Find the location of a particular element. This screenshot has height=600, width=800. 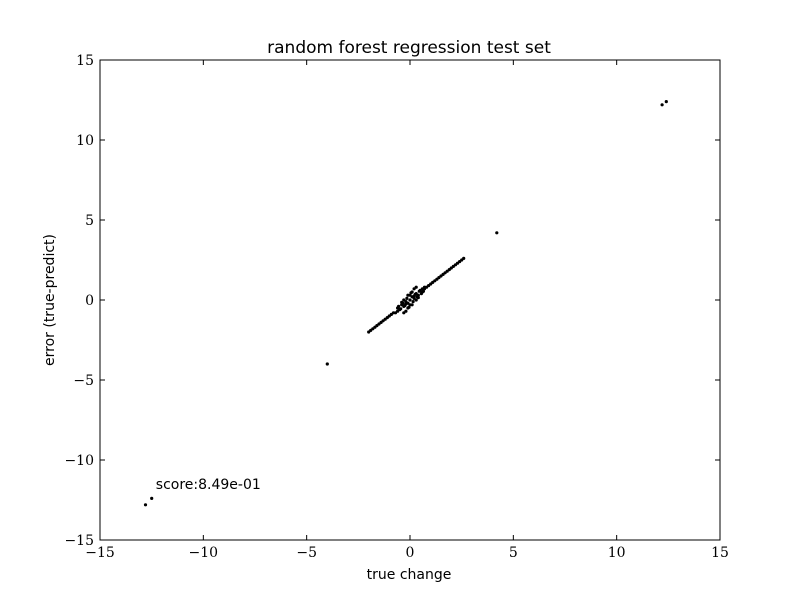

y-tick-label-3: 0 is located at coordinates (89, 301).